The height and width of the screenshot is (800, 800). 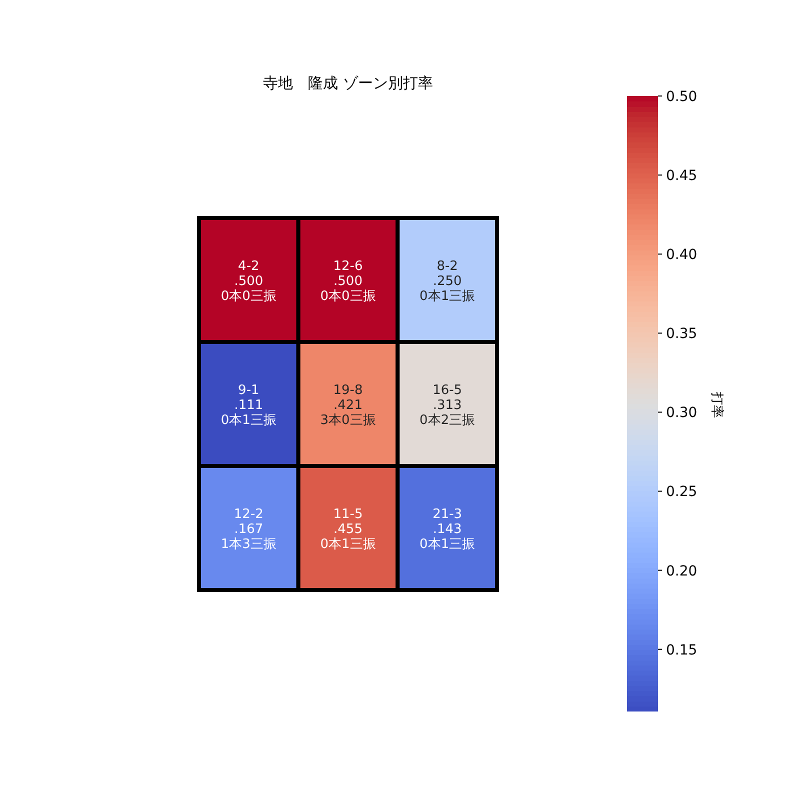 What do you see at coordinates (682, 571) in the screenshot?
I see `color-bar-label: 0.20` at bounding box center [682, 571].